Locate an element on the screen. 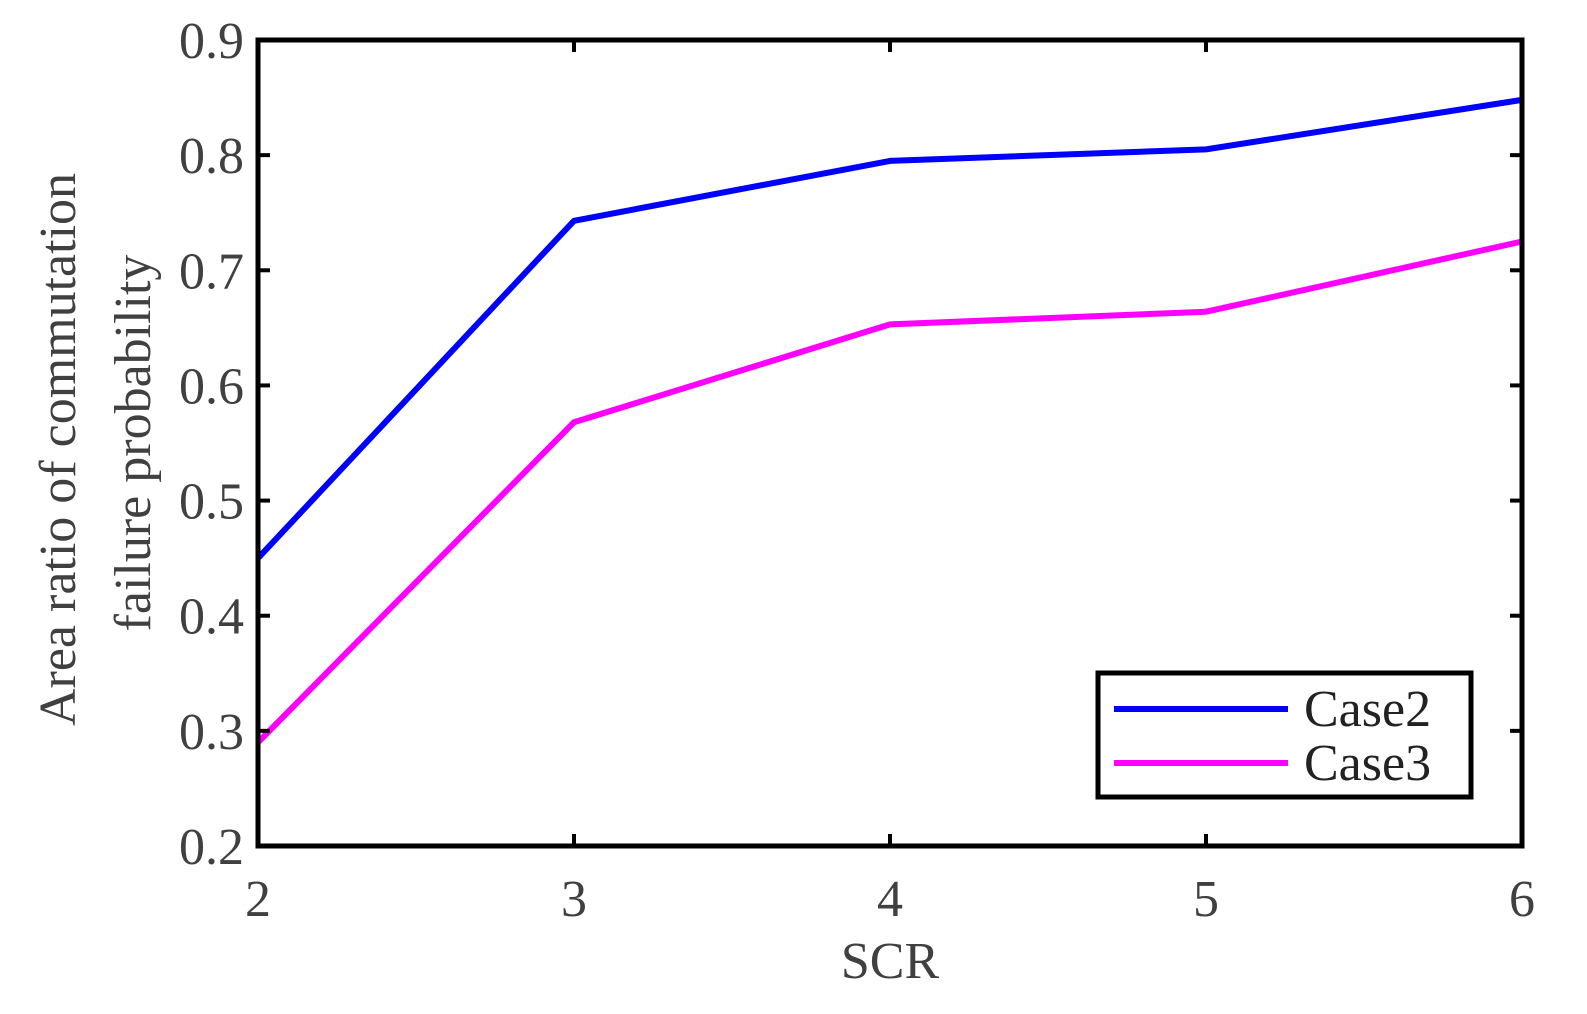 The width and height of the screenshot is (1587, 1014). y-axis-title-line-2: failure probability is located at coordinates (133, 443).